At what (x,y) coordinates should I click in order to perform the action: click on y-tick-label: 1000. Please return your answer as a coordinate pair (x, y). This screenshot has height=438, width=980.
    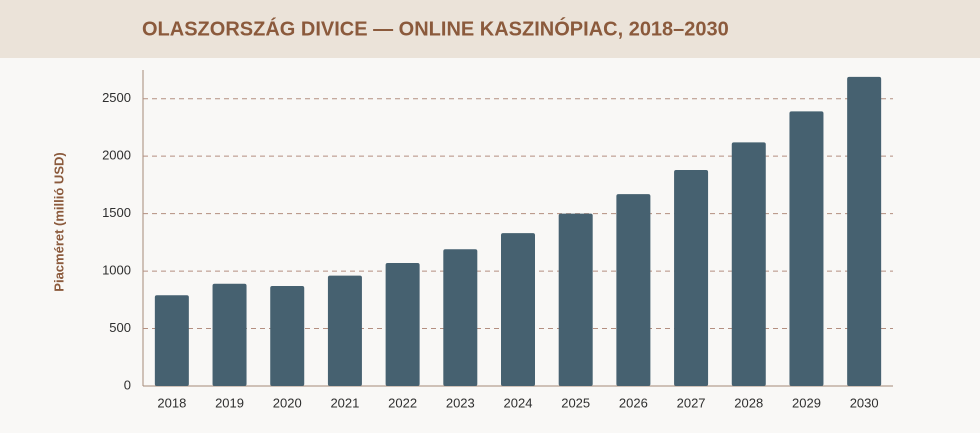
    Looking at the image, I should click on (116, 270).